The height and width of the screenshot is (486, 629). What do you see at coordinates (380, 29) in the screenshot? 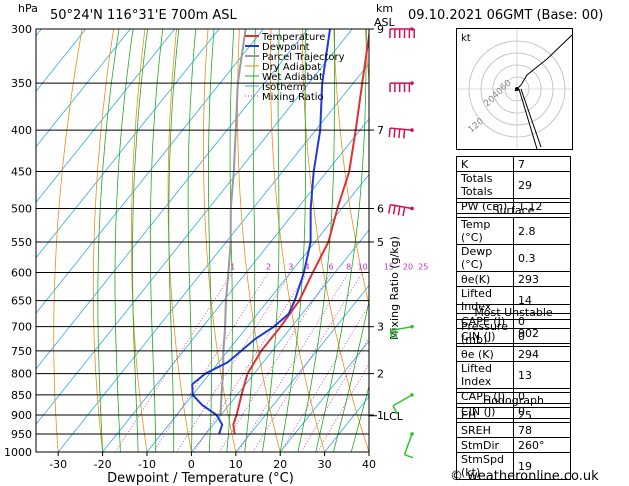
I see `km-tick-label: 9` at bounding box center [380, 29].